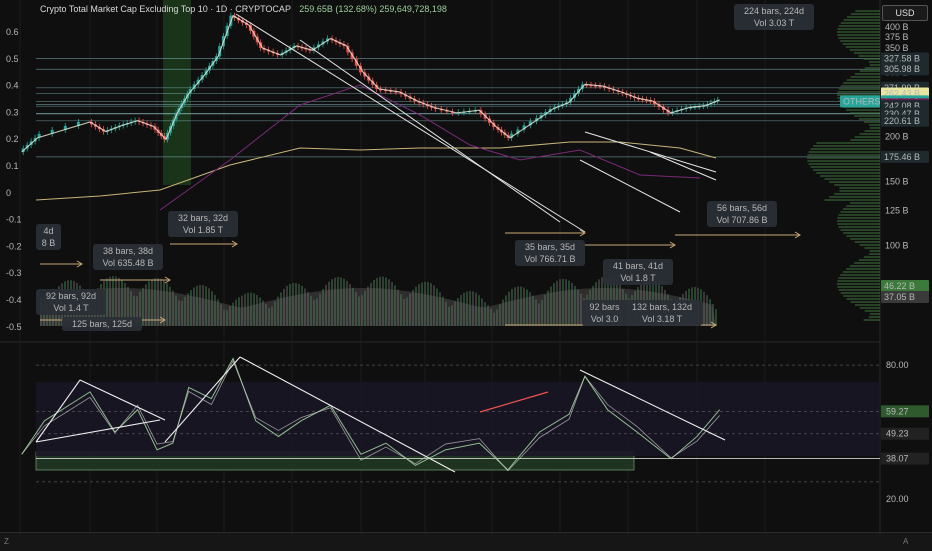 The image size is (932, 551). Describe the element at coordinates (14, 327) in the screenshot. I see `left-scale-tick: -0.5` at that location.